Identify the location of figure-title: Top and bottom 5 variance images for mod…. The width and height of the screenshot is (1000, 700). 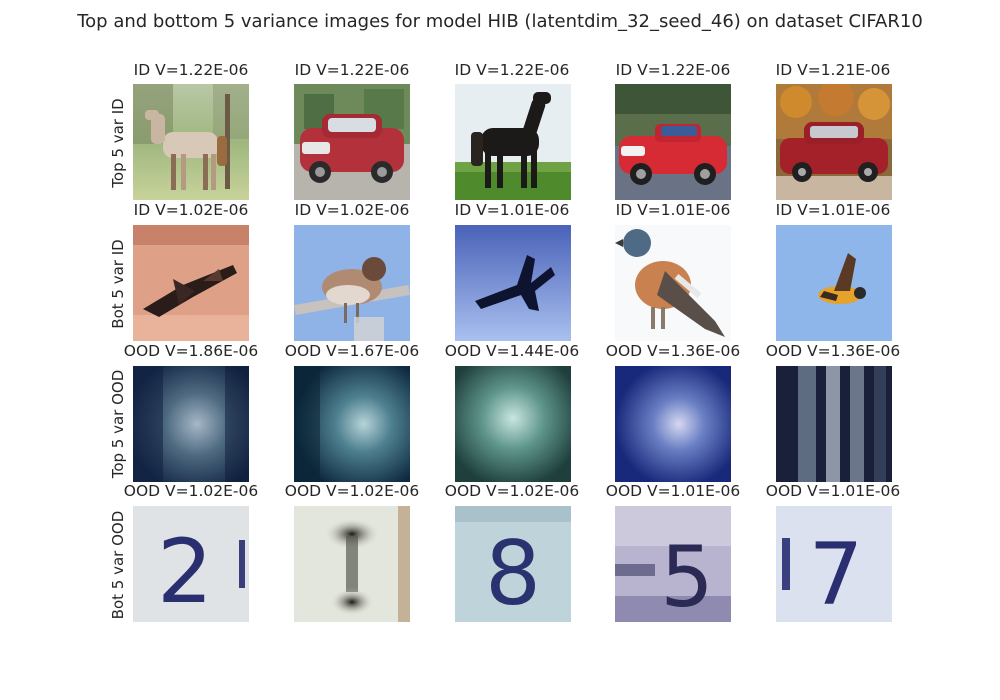
(500, 21).